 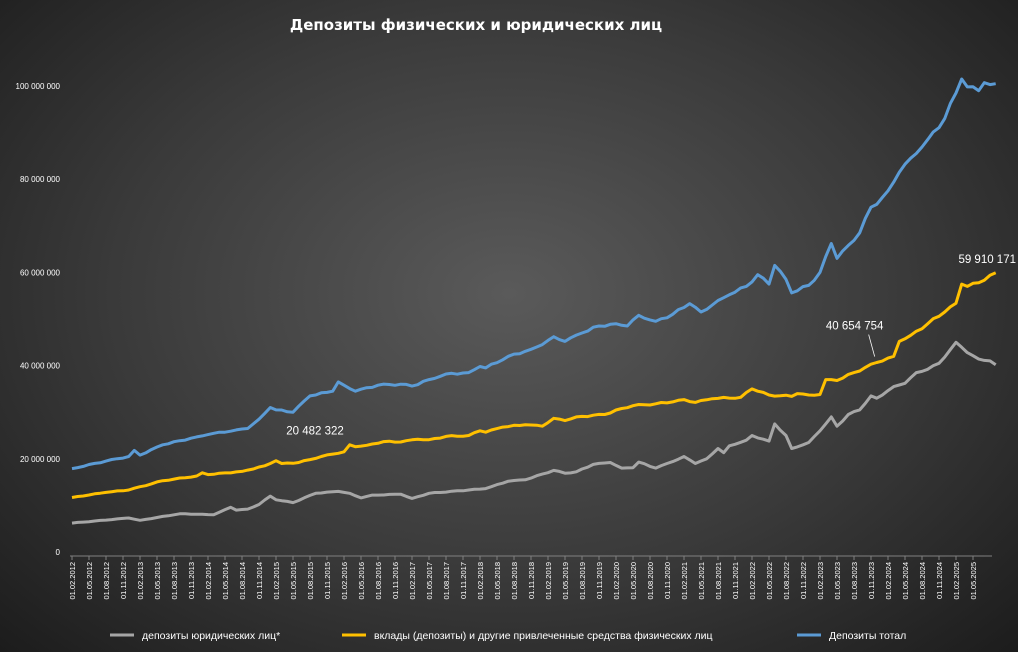 What do you see at coordinates (40, 366) in the screenshot?
I see `y-tick-label: 40 000 000` at bounding box center [40, 366].